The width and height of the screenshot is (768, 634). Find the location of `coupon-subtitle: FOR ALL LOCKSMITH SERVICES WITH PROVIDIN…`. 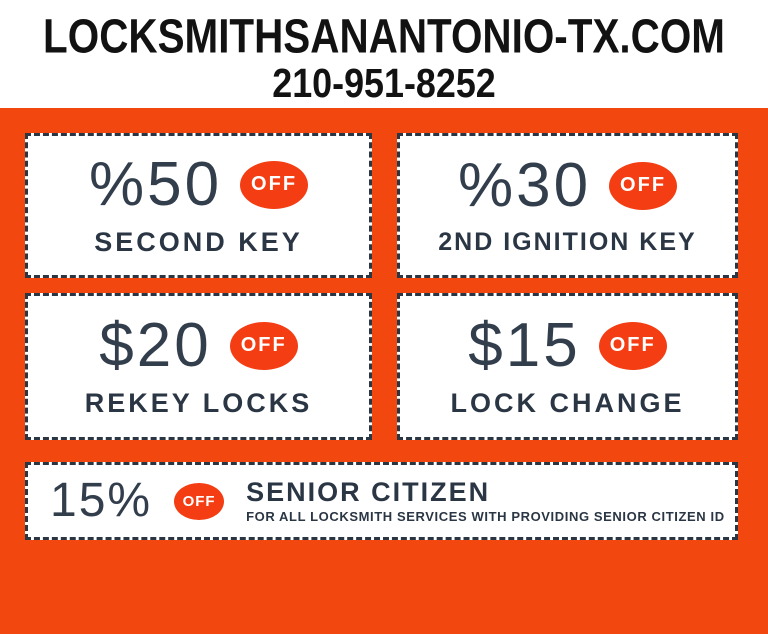

coupon-subtitle: FOR ALL LOCKSMITH SERVICES WITH PROVIDIN… is located at coordinates (485, 517).